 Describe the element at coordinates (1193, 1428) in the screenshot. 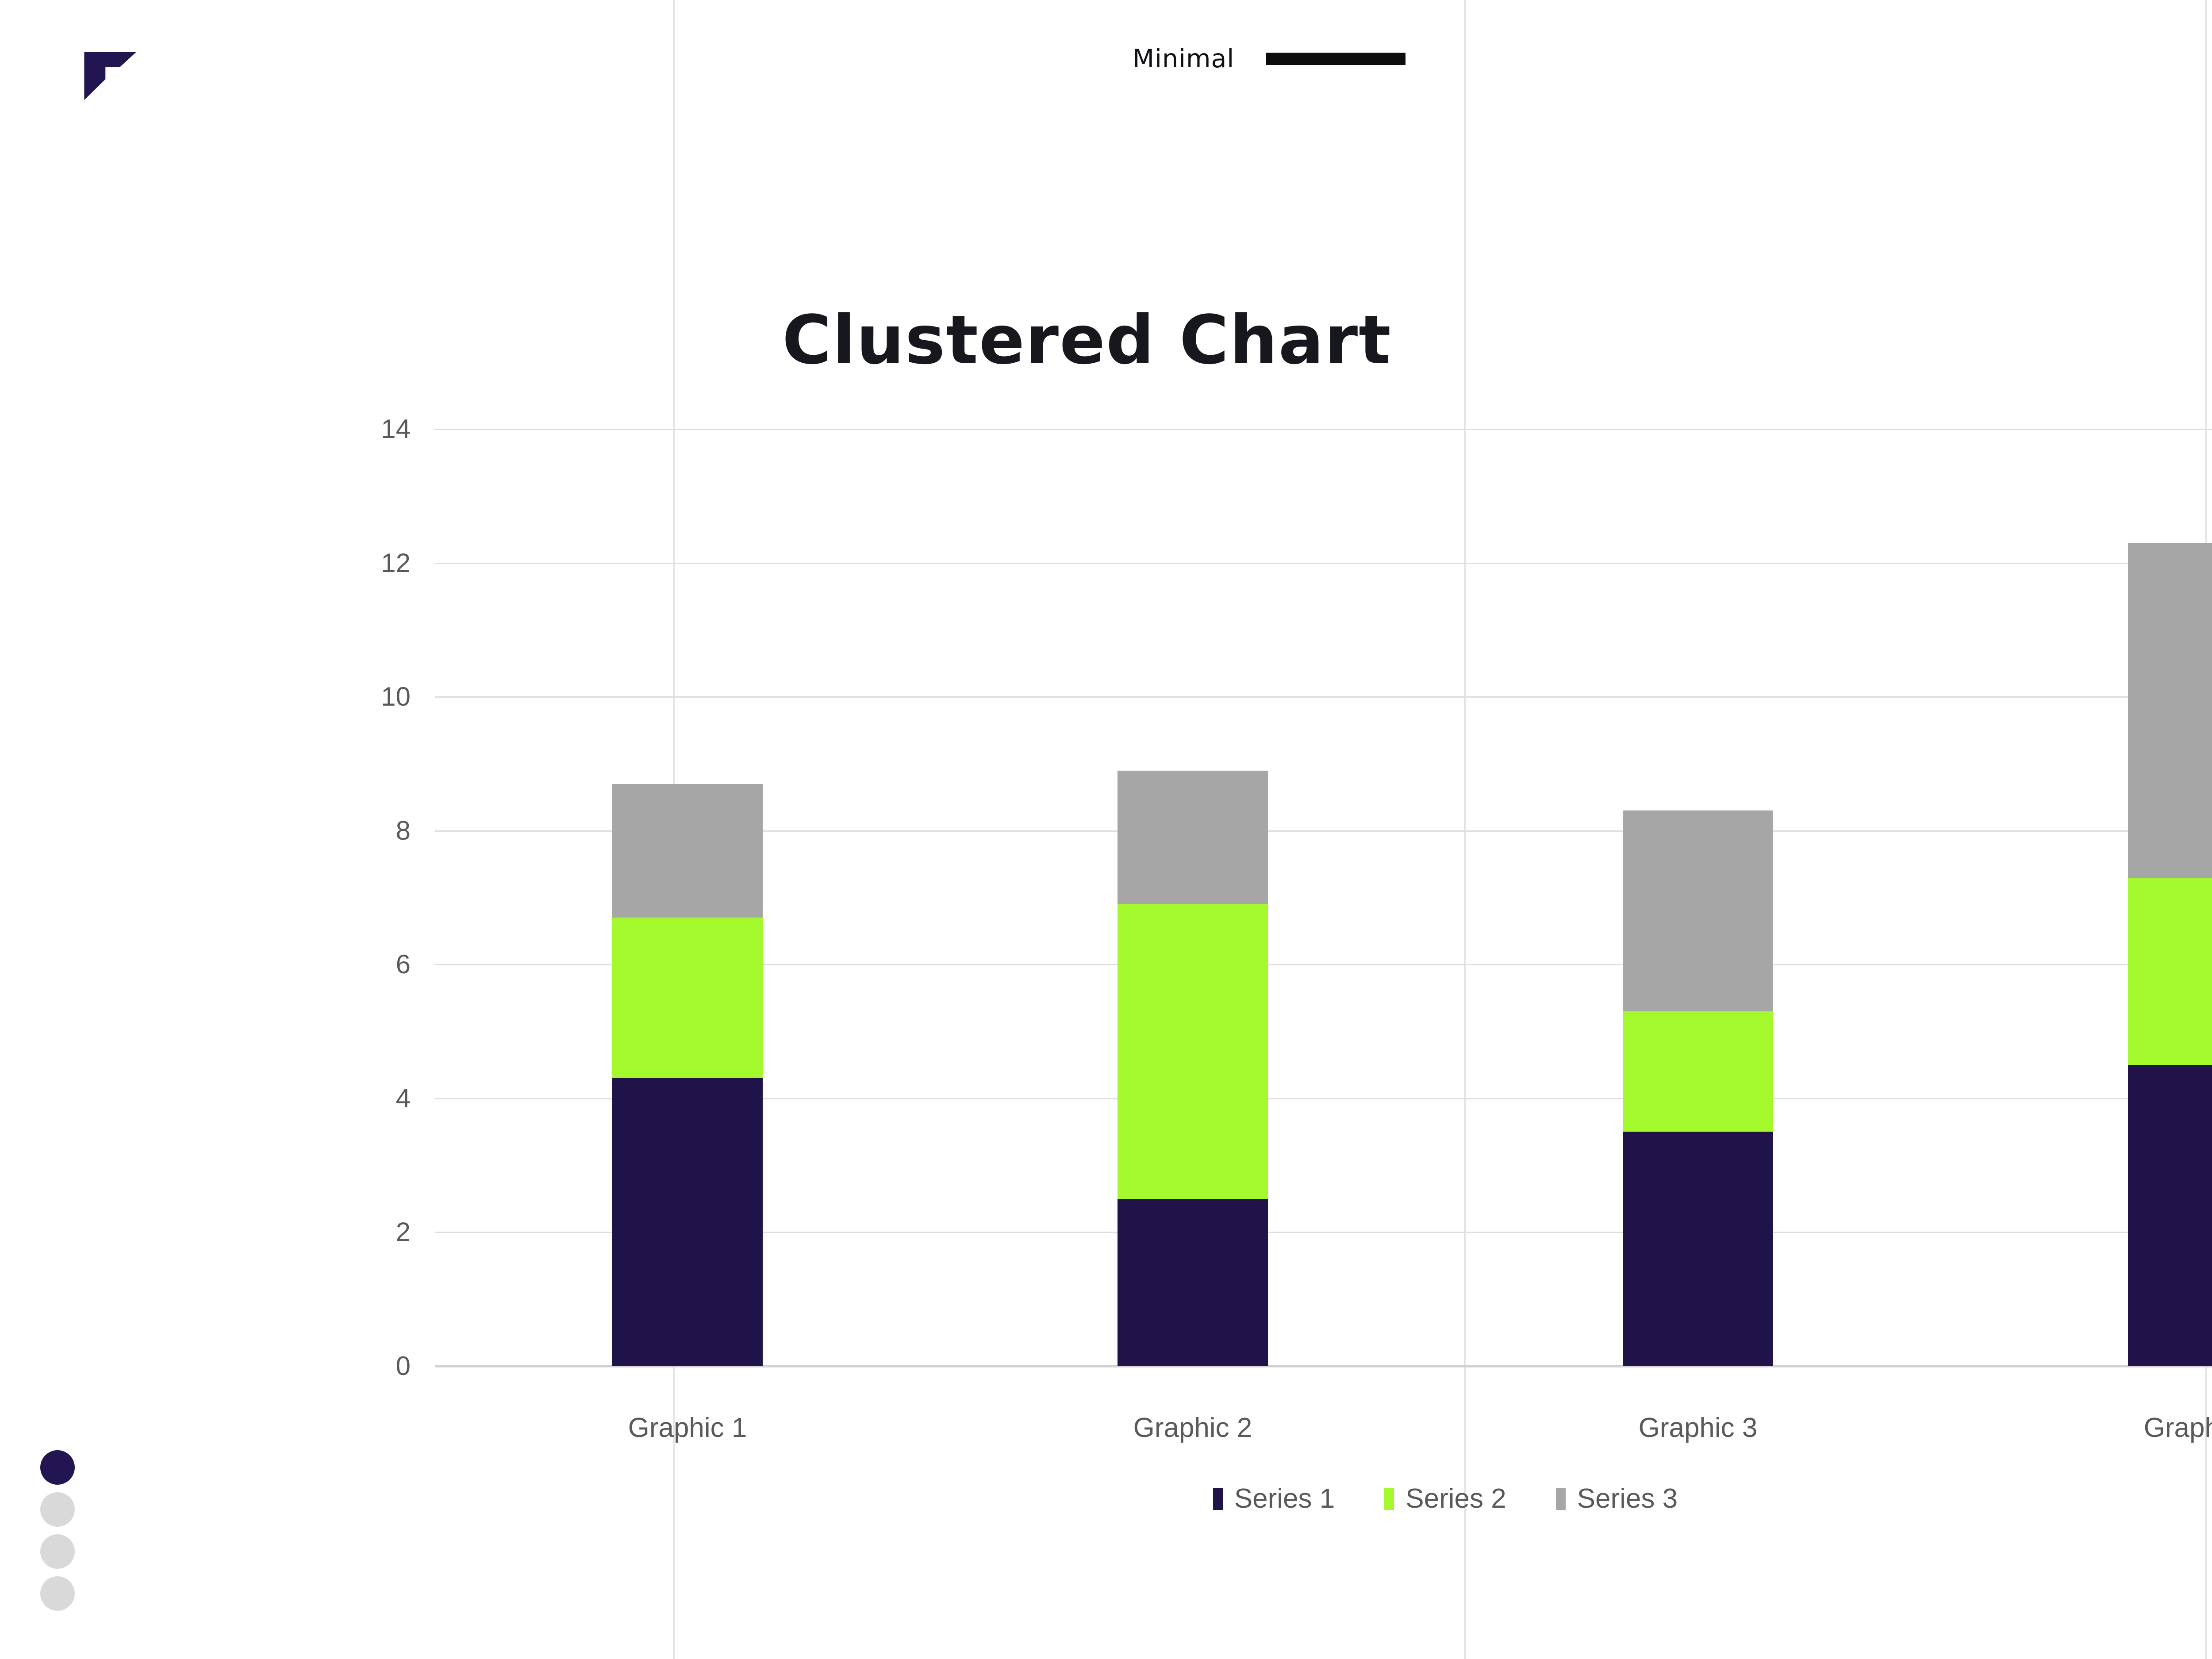

I see `x-axis-category-label: Graphic 2` at that location.